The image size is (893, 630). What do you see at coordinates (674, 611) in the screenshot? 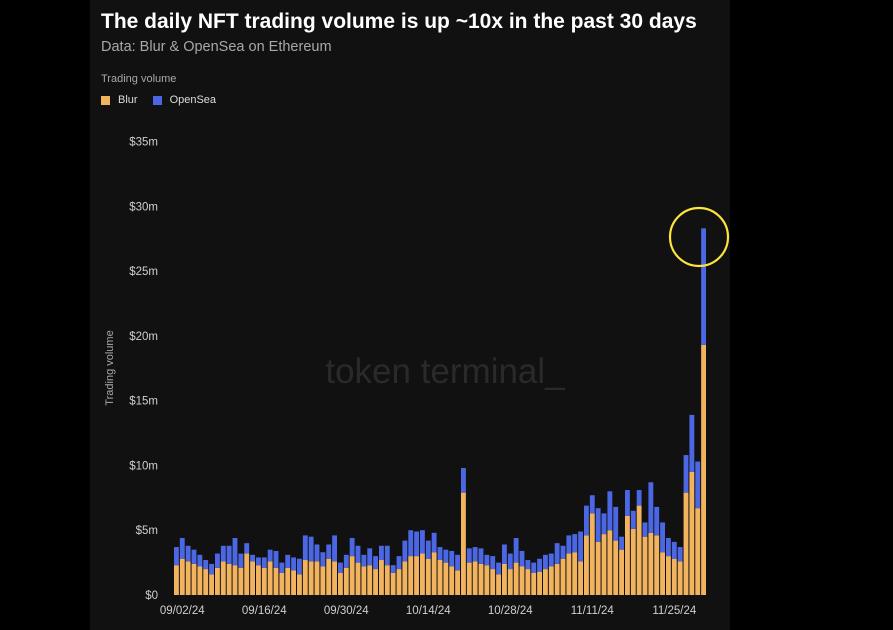
I see `x-tick-label: 11/25/24` at bounding box center [674, 611].